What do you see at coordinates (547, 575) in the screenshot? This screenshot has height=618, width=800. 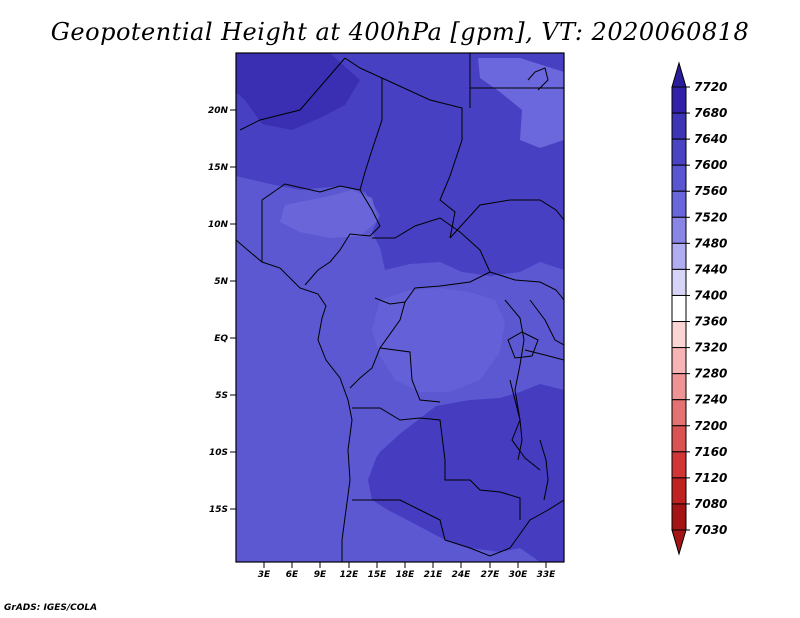 I see `lon-tick-label: 33E` at bounding box center [547, 575].